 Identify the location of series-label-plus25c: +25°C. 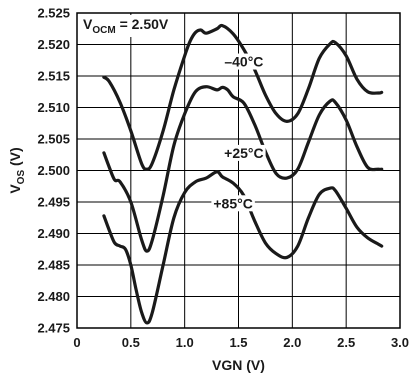
(243, 153).